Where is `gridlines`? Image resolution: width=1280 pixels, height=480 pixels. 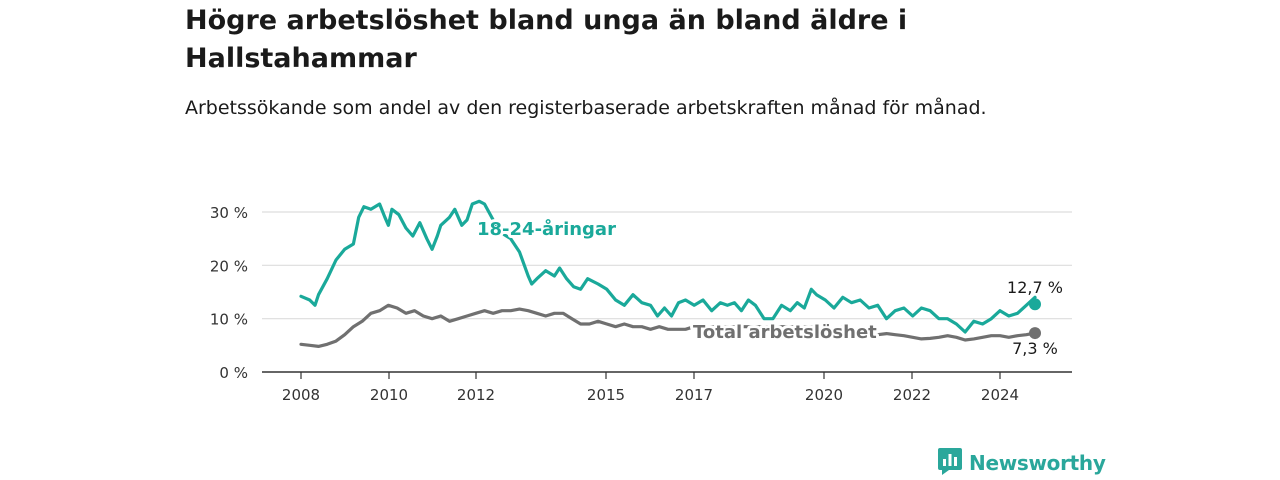 gridlines is located at coordinates (667, 265).